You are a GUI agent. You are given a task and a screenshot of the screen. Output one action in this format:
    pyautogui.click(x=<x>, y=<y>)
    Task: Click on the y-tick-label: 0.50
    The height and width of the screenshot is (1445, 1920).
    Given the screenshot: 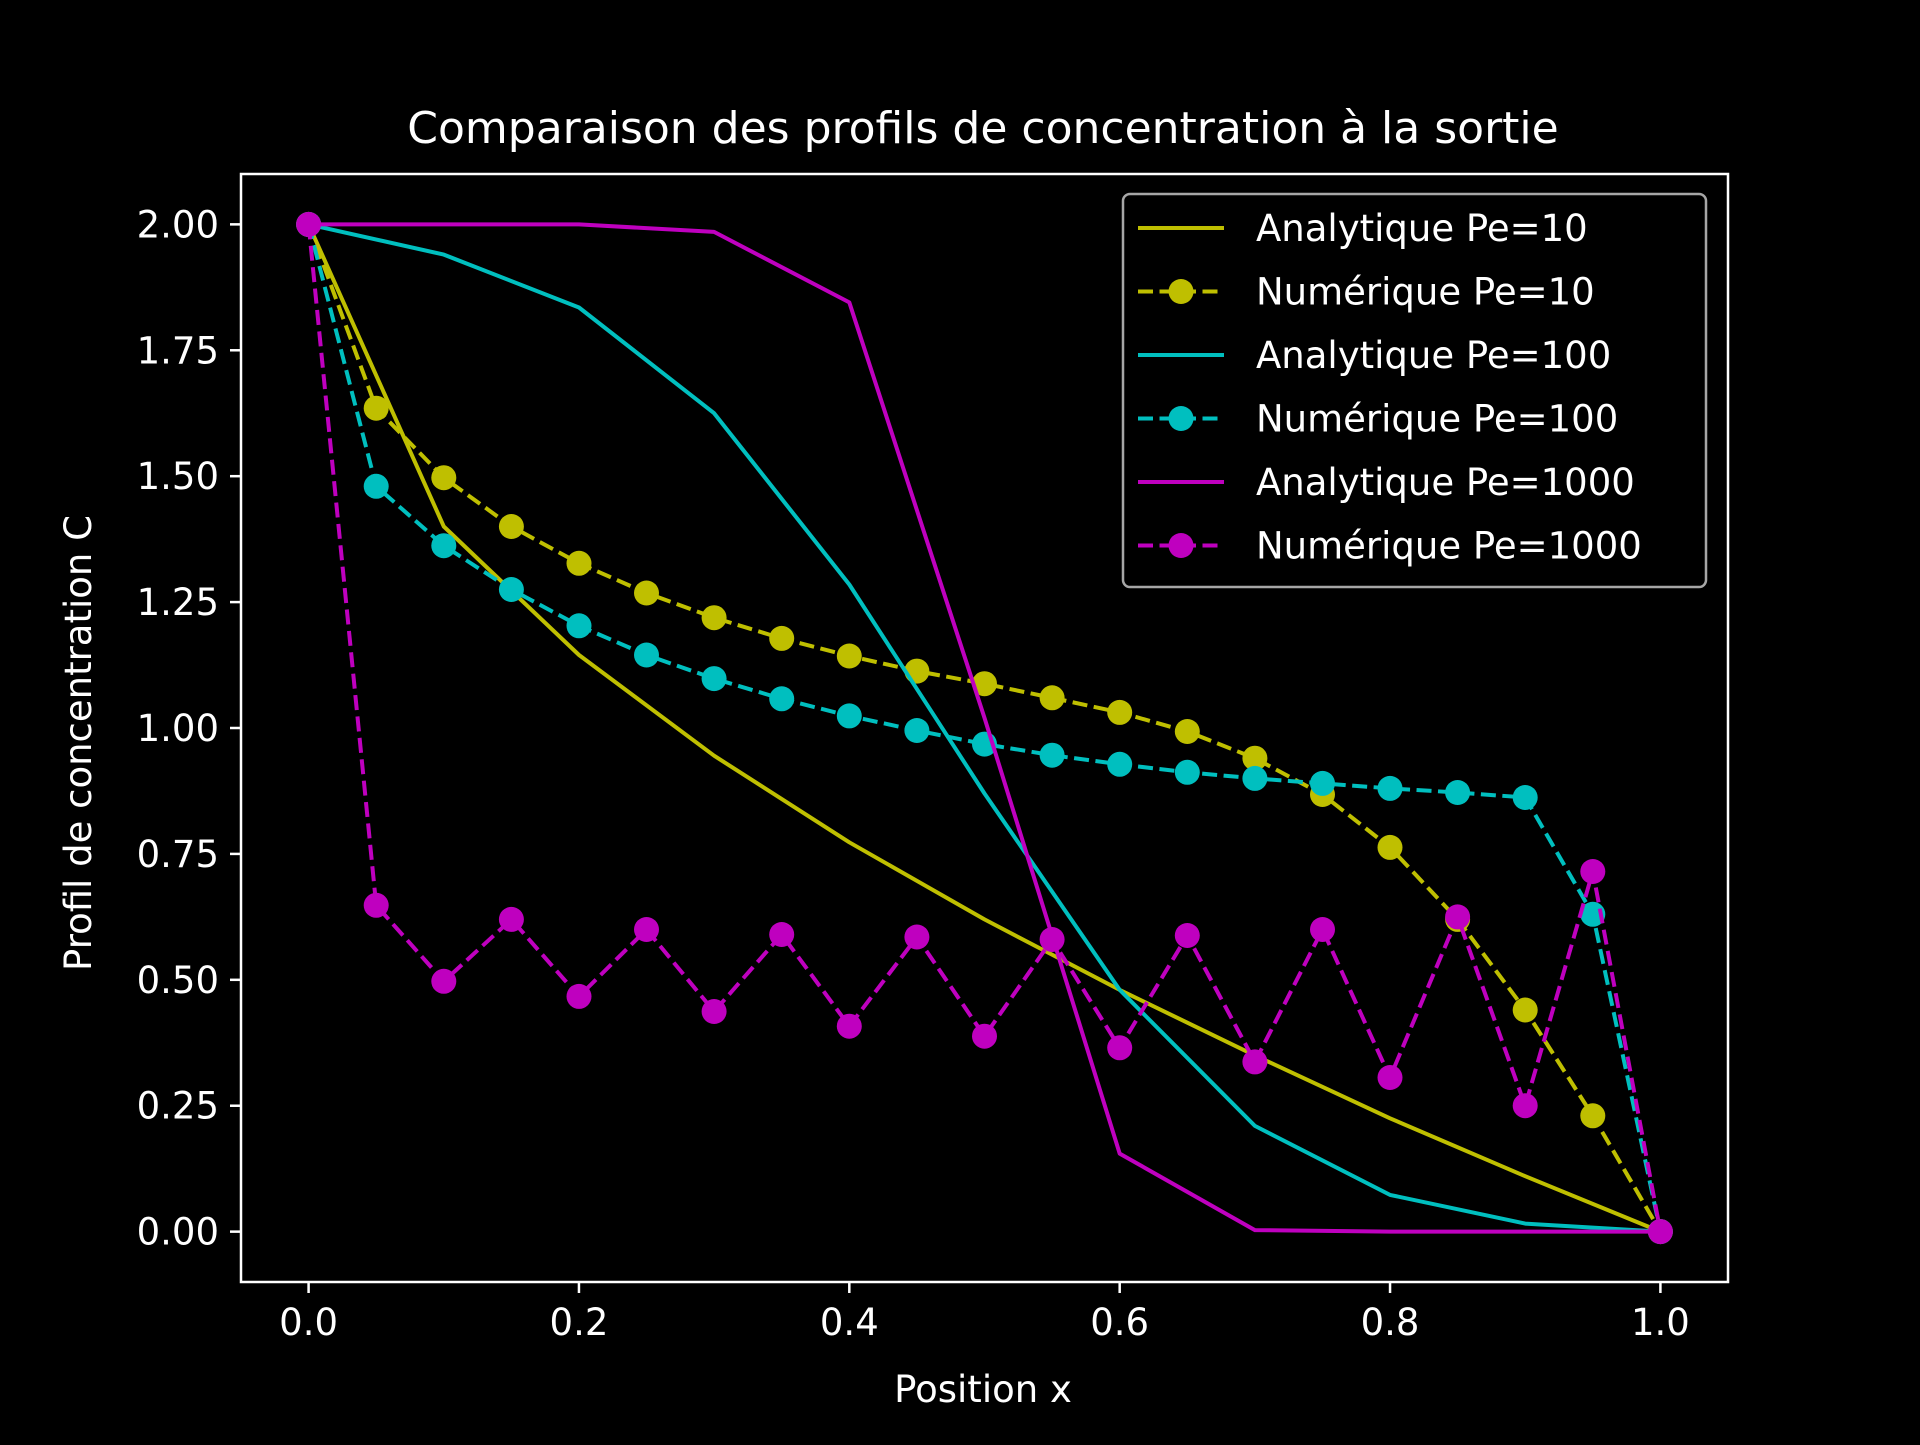 What is the action you would take?
    pyautogui.click(x=178, y=980)
    